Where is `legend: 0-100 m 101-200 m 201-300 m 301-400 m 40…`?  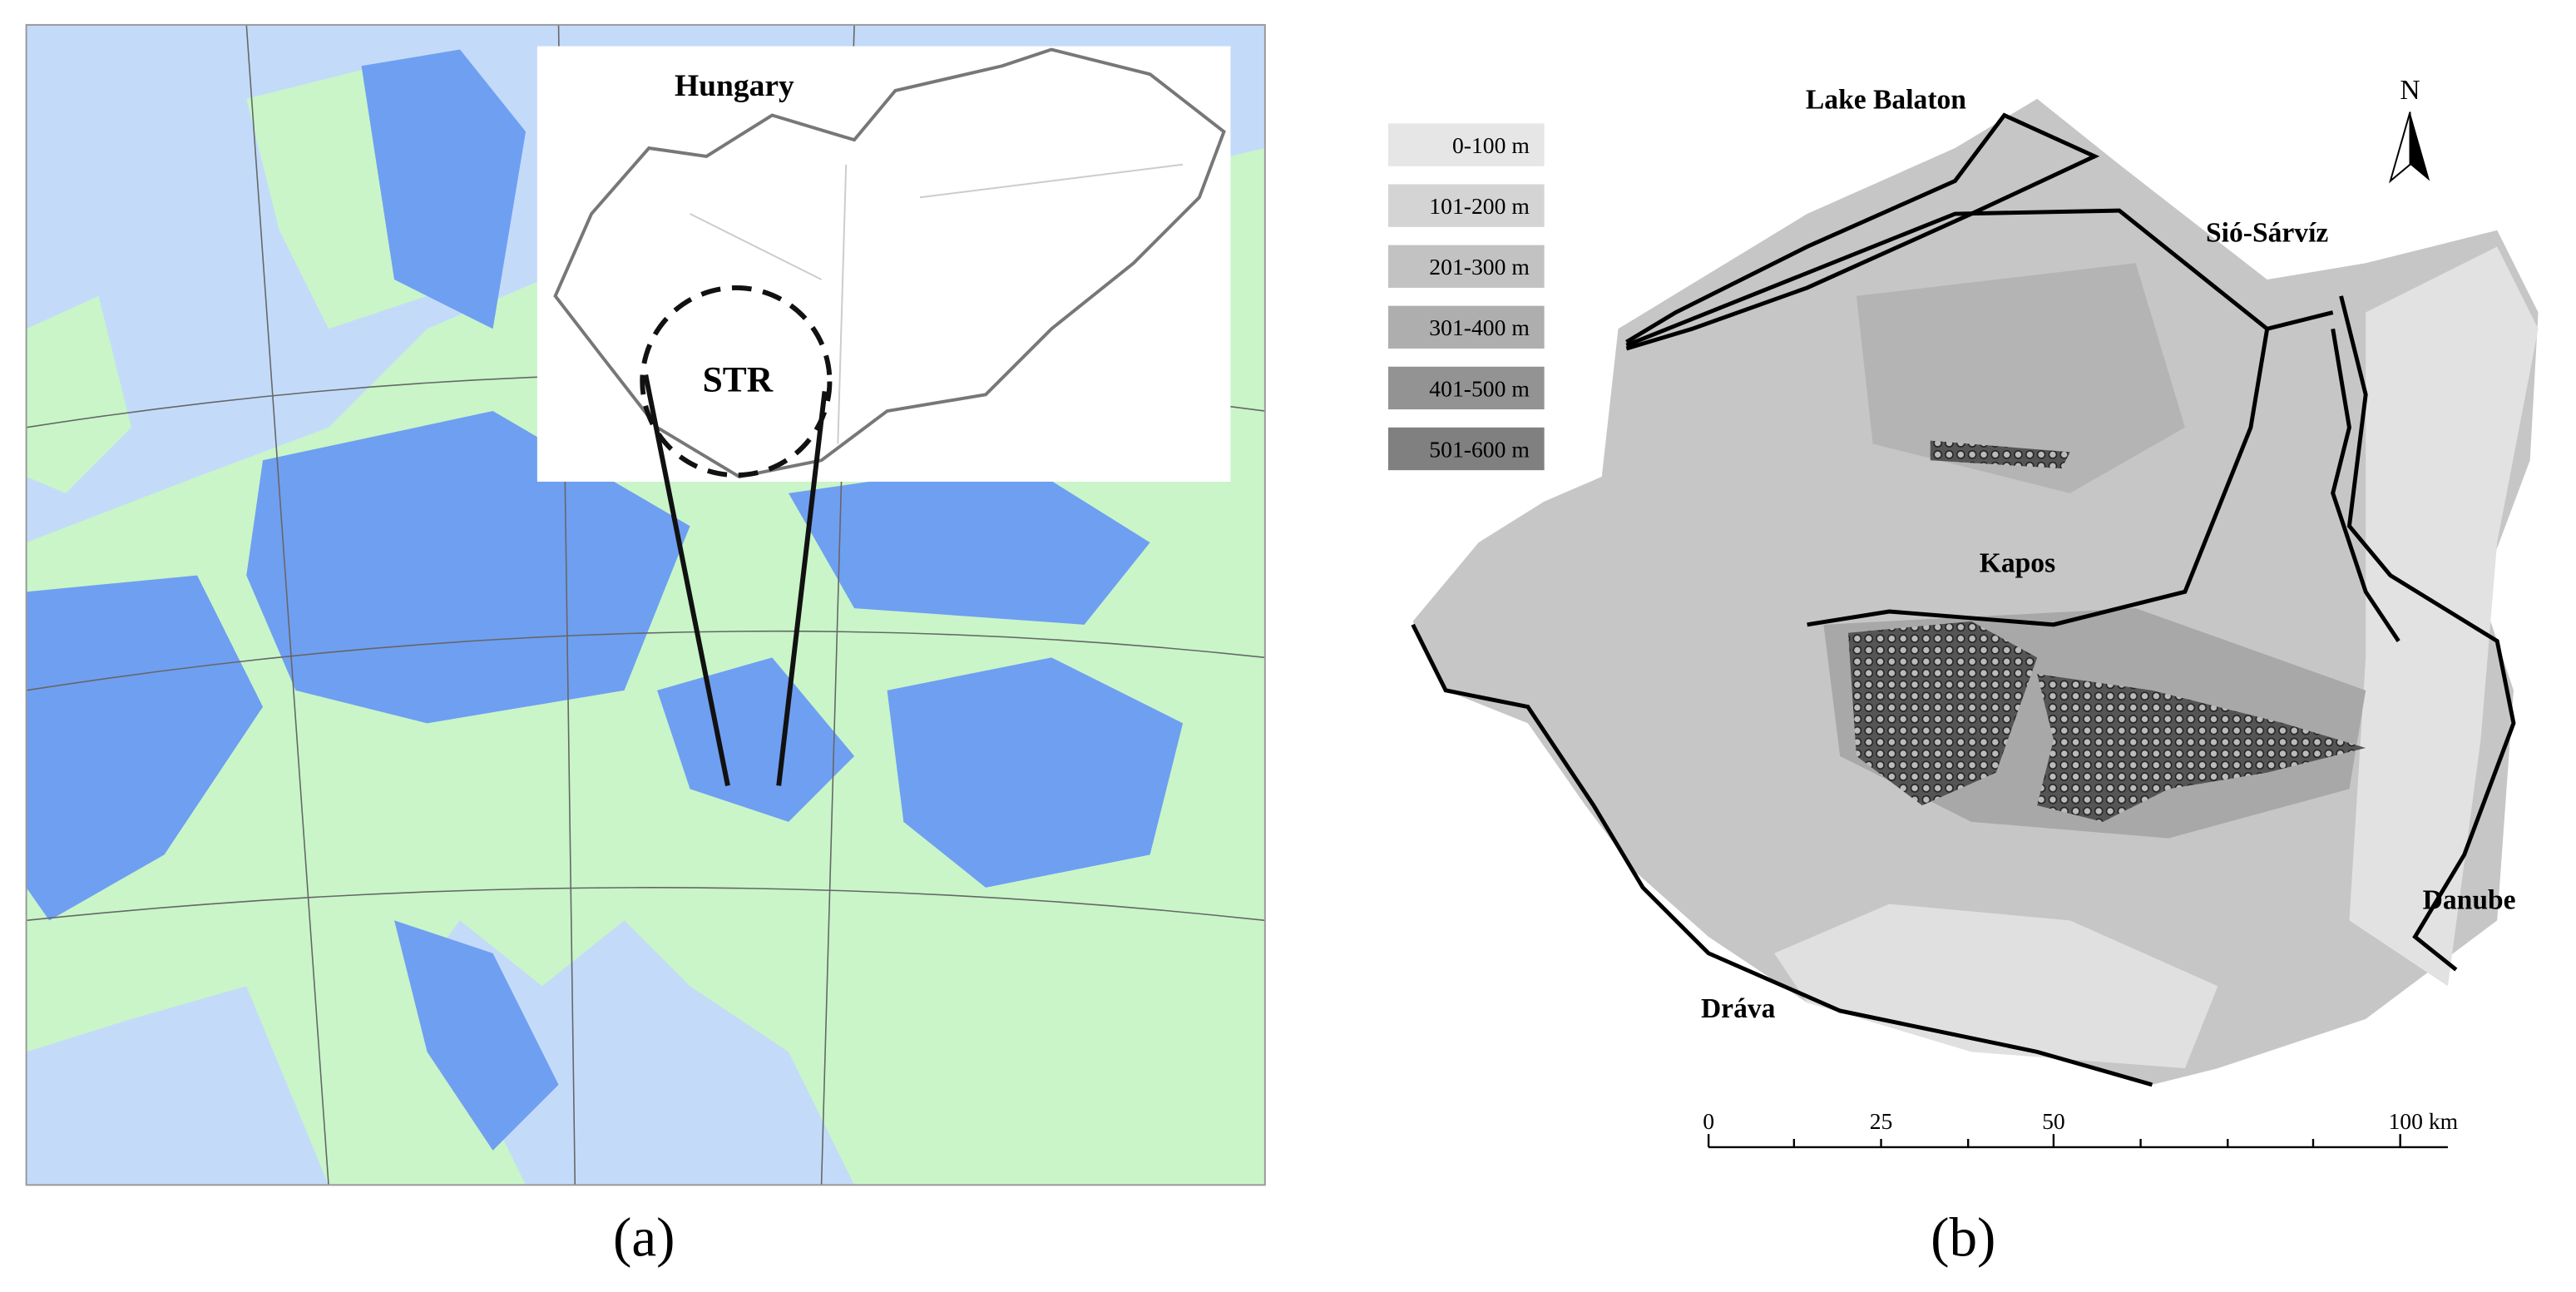 legend: 0-100 m 101-200 m 201-300 m 301-400 m 40… is located at coordinates (1466, 297).